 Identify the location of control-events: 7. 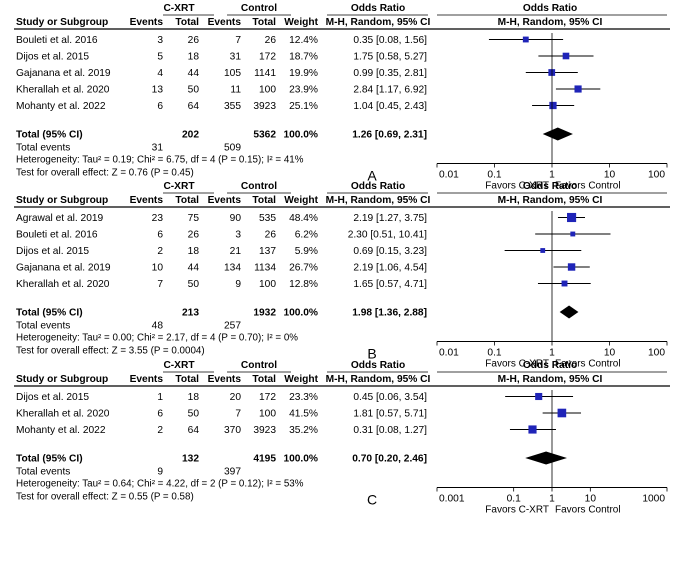
(238, 414).